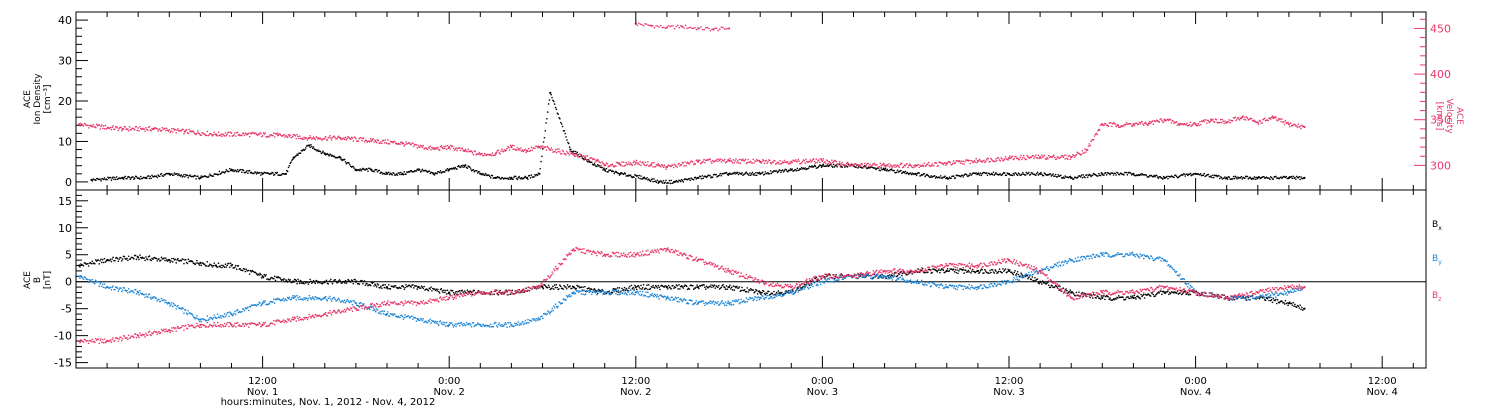  I want to click on velocity-spike-point, so click(637, 25).